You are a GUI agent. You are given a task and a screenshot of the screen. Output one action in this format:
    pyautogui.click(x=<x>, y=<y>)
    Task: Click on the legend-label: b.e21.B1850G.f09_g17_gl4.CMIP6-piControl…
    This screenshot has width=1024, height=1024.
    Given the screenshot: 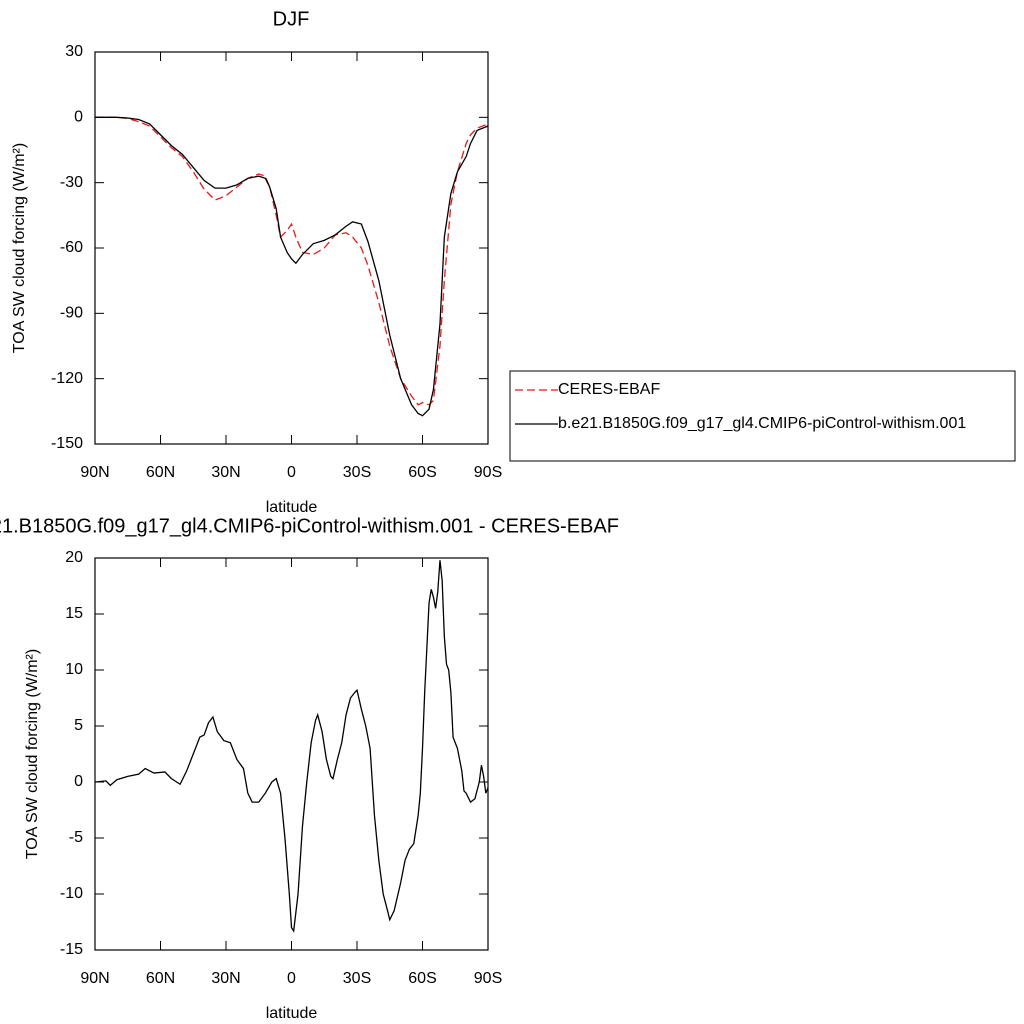 What is the action you would take?
    pyautogui.click(x=762, y=423)
    